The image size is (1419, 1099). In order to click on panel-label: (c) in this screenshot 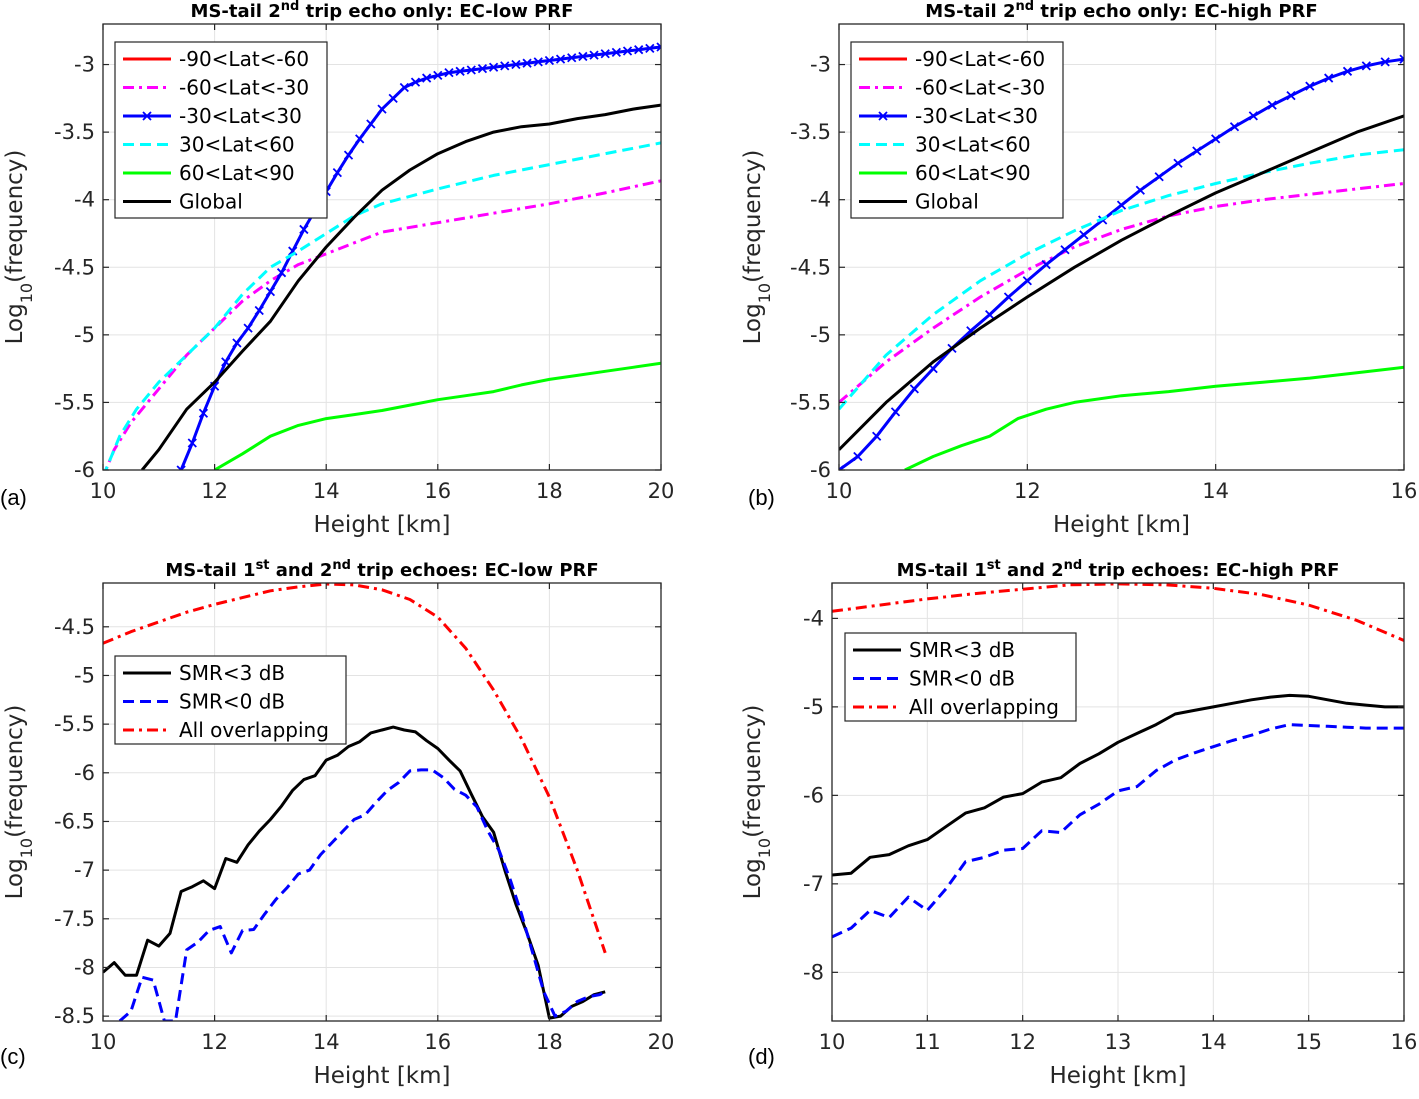, I will do `click(13, 1056)`.